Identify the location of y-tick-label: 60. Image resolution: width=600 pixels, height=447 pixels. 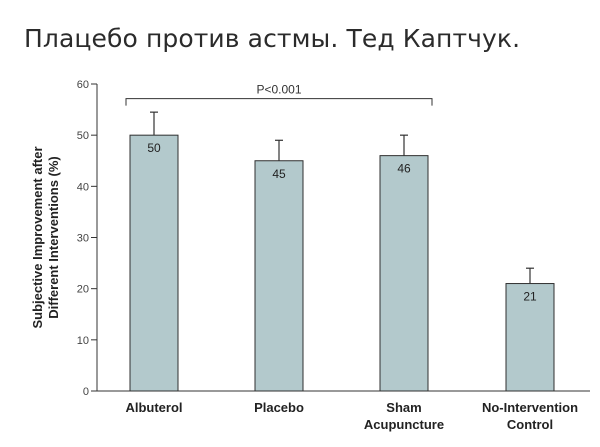
(83, 85).